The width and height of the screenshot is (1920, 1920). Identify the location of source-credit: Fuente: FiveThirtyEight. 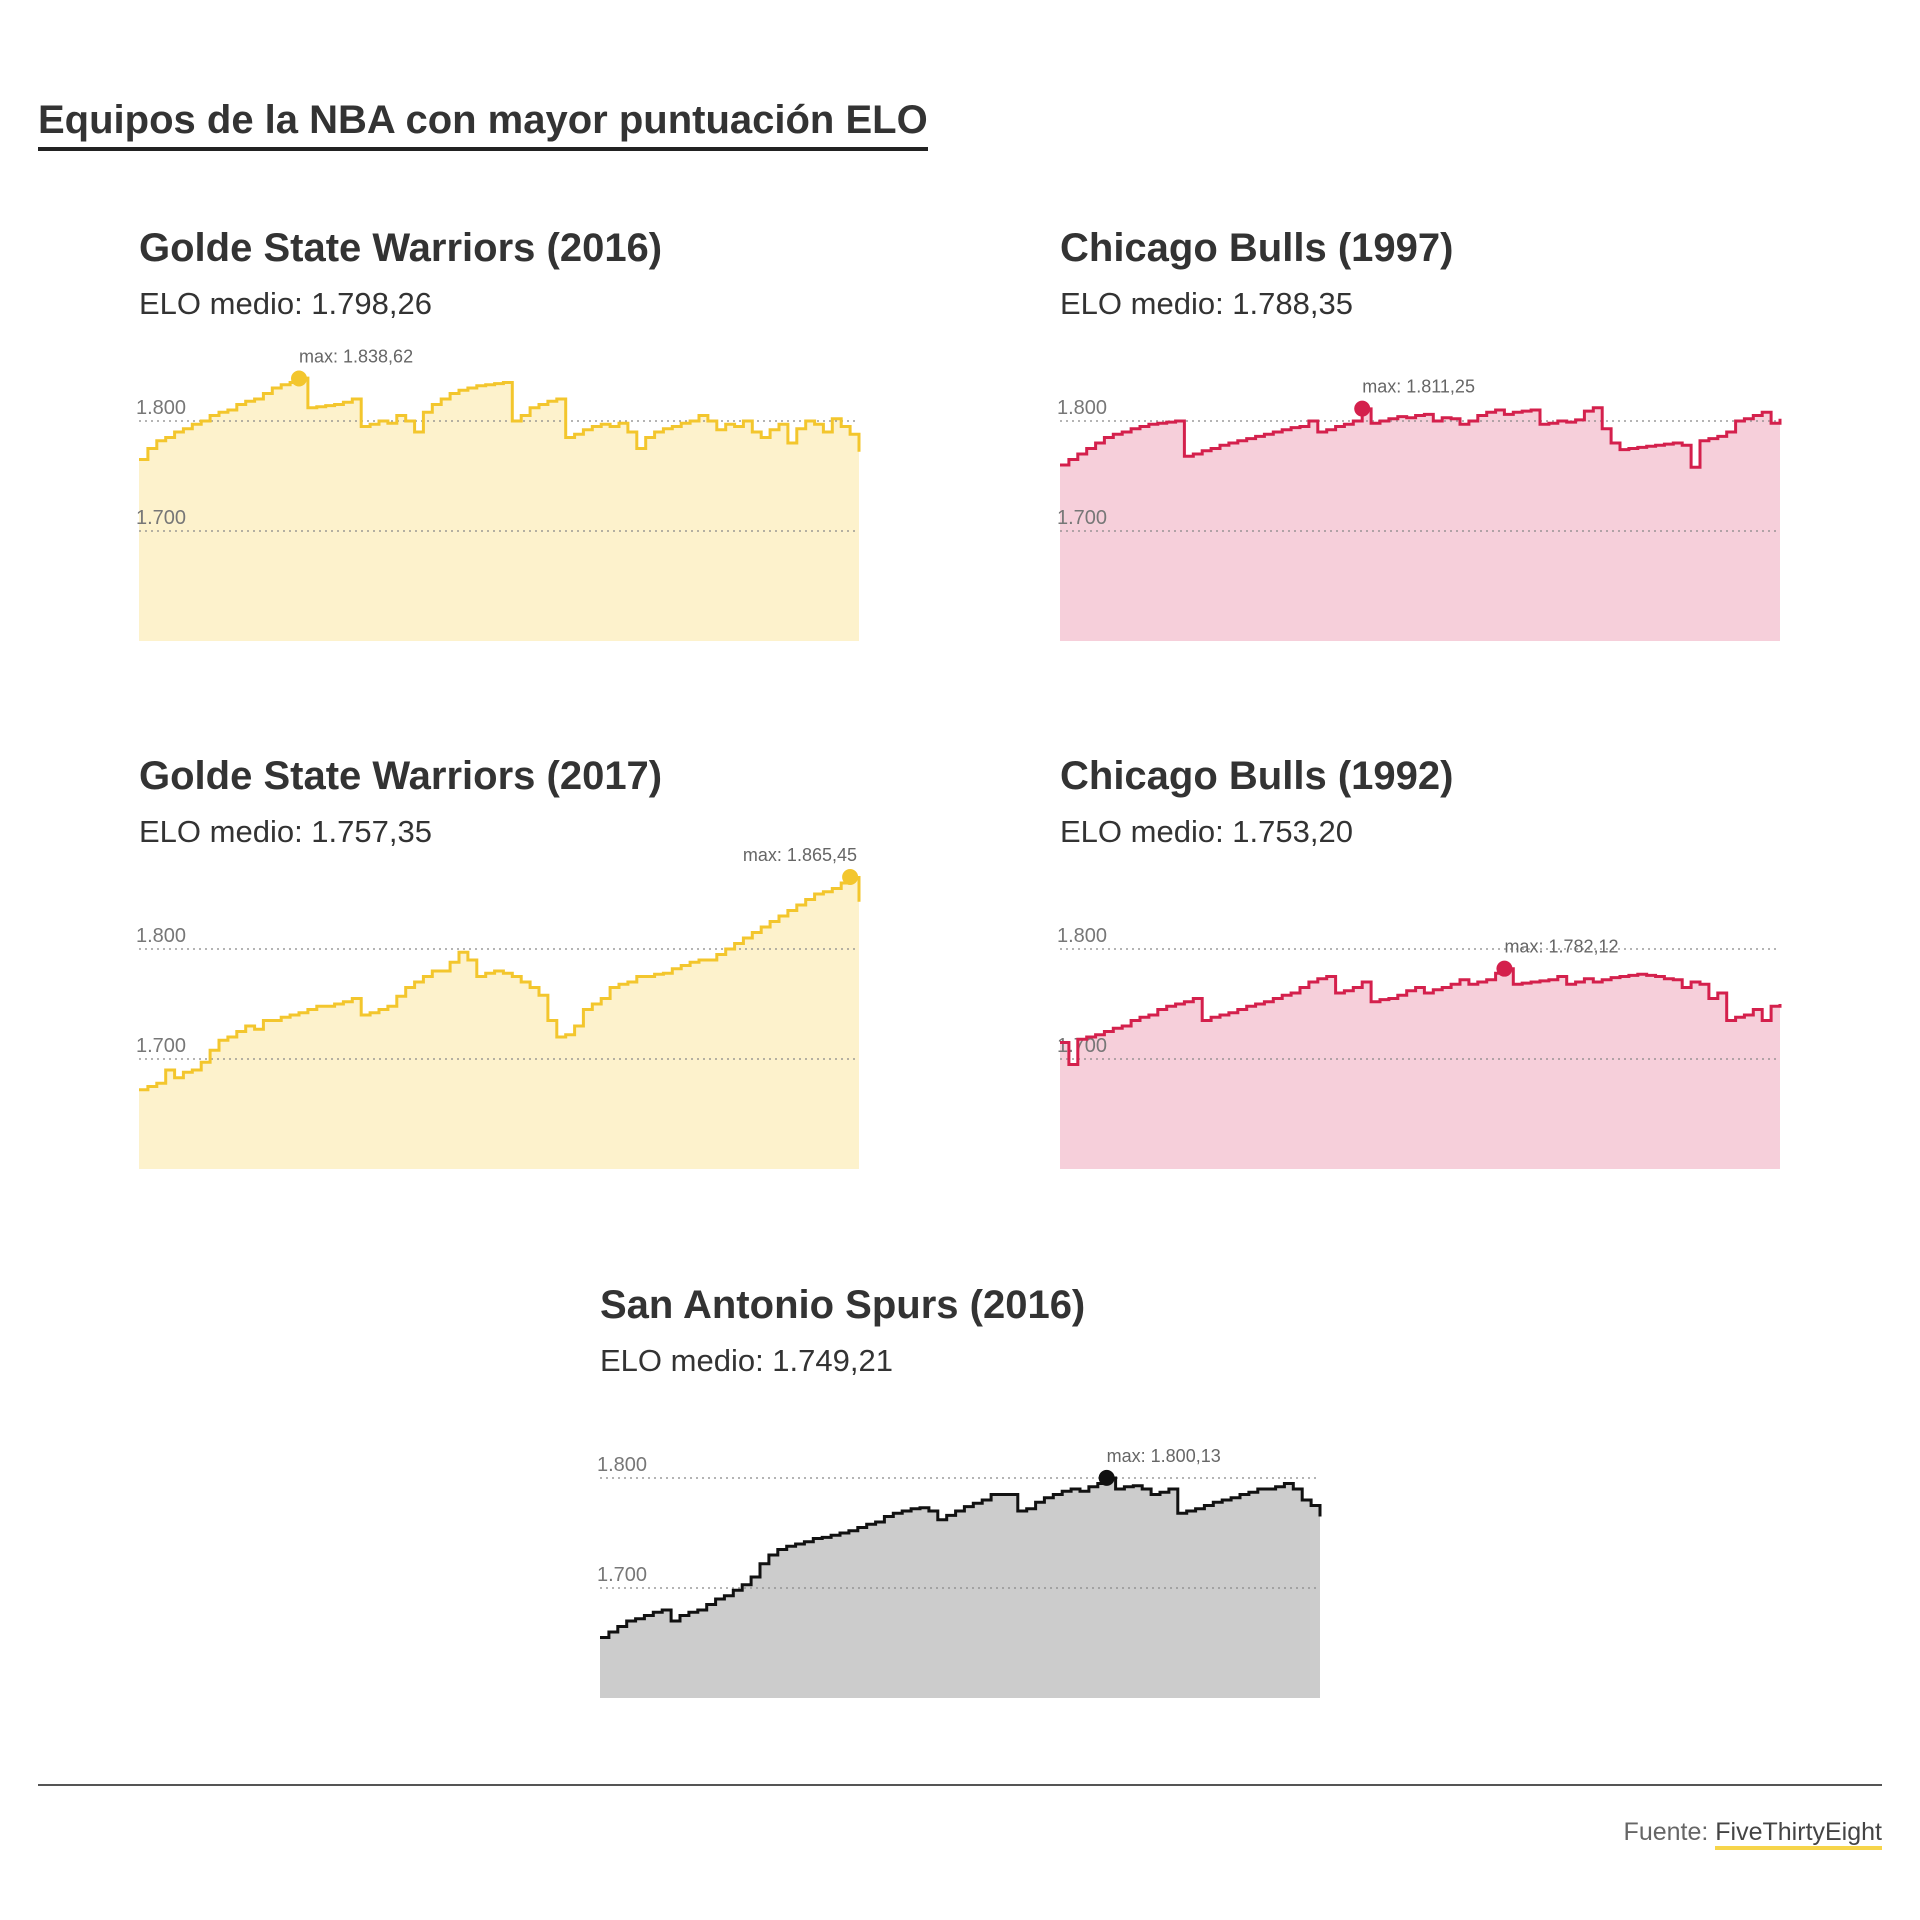
(1752, 1834).